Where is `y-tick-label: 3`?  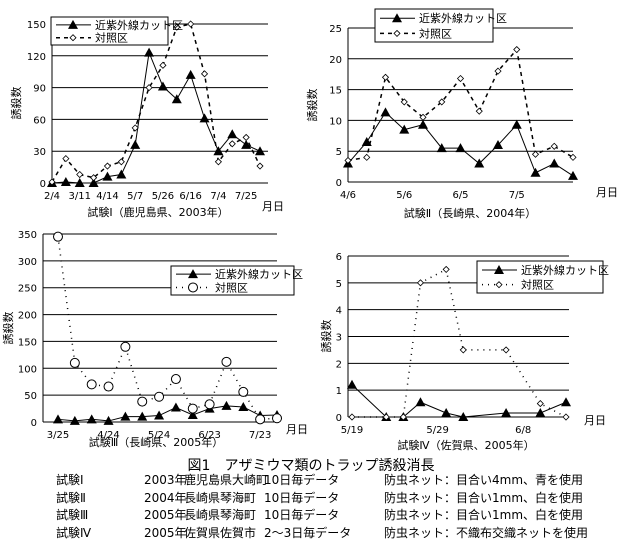
y-tick-label: 3 is located at coordinates (339, 338).